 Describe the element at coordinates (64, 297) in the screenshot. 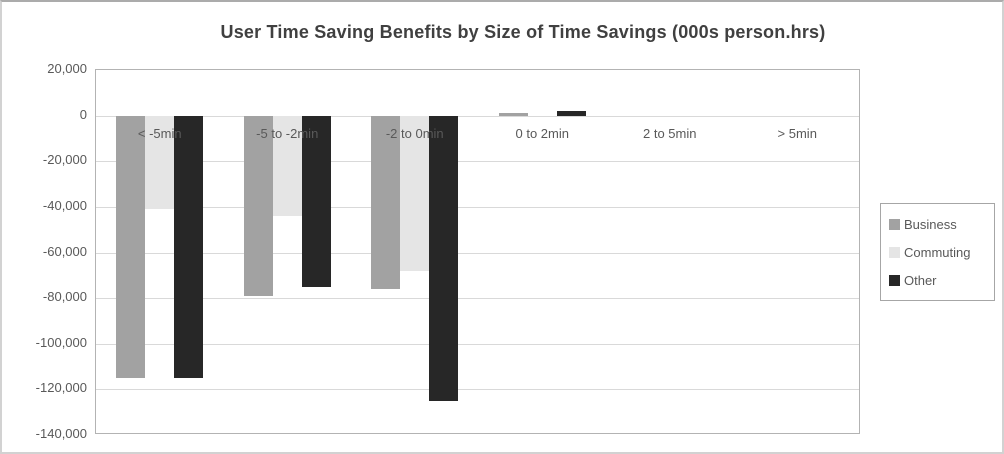

I see `y-axis-tick-label: -80,000` at that location.